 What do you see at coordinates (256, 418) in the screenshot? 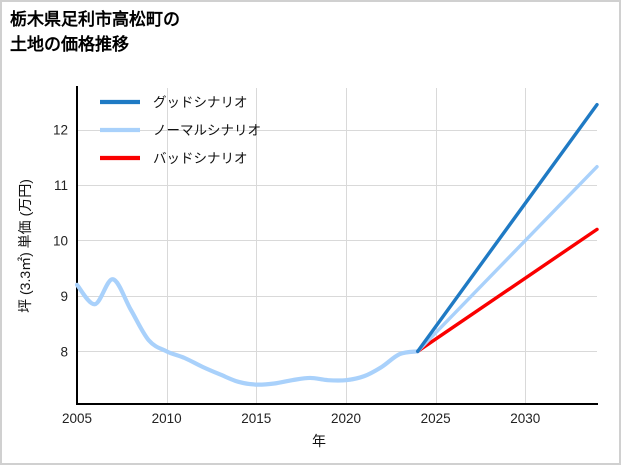
I see `x-tick-label-2015: 2015` at bounding box center [256, 418].